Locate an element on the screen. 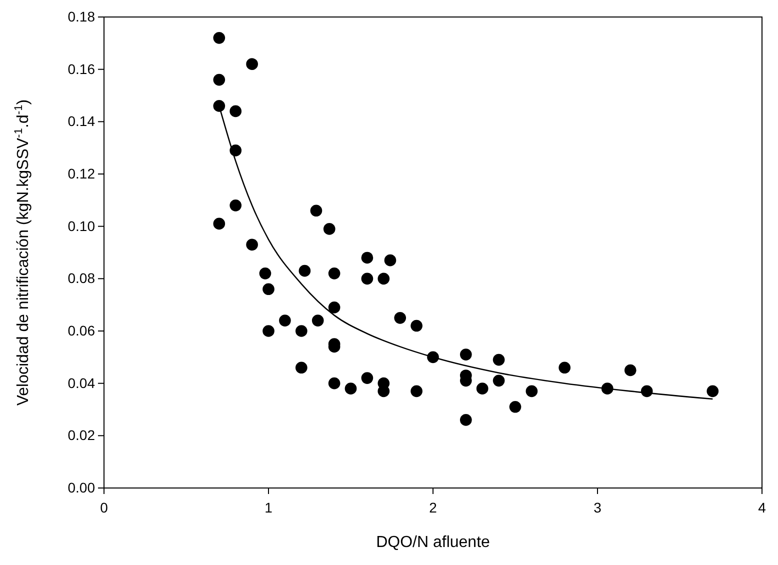 Image resolution: width=778 pixels, height=565 pixels. y-tick-label: 0.06 is located at coordinates (82, 330).